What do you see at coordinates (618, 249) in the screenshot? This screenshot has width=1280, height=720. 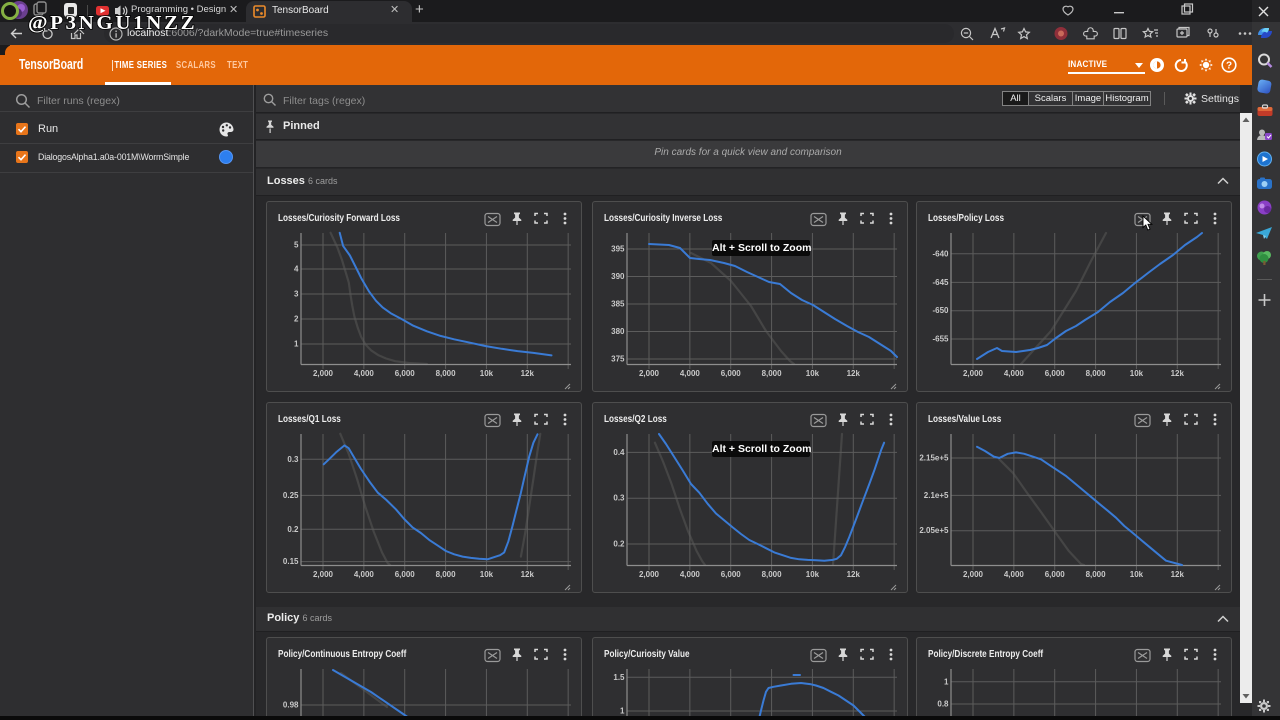 I see `svg-text: 395` at bounding box center [618, 249].